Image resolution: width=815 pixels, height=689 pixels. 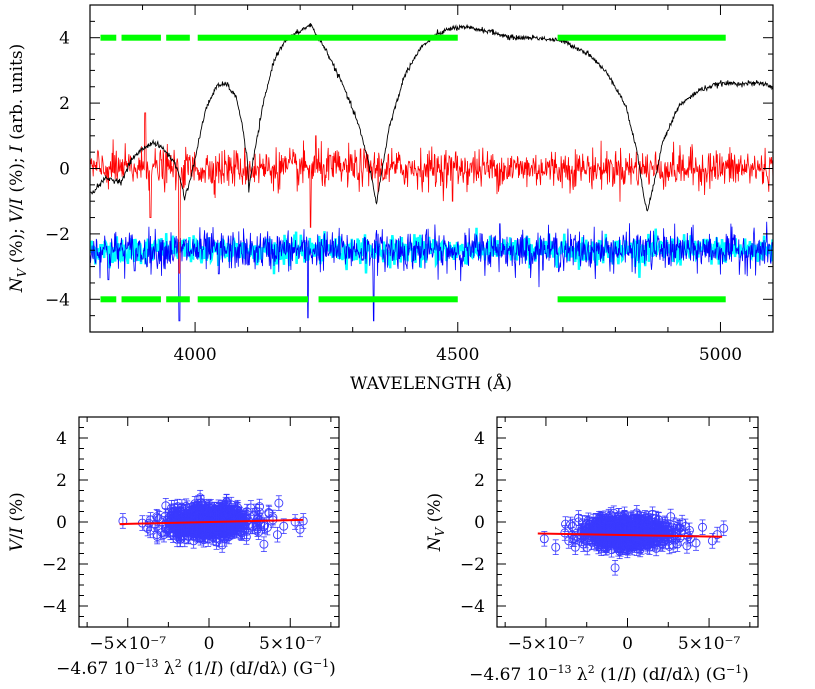 What do you see at coordinates (546, 644) in the screenshot?
I see `null-x-tick-label: −5×10⁻⁷` at bounding box center [546, 644].